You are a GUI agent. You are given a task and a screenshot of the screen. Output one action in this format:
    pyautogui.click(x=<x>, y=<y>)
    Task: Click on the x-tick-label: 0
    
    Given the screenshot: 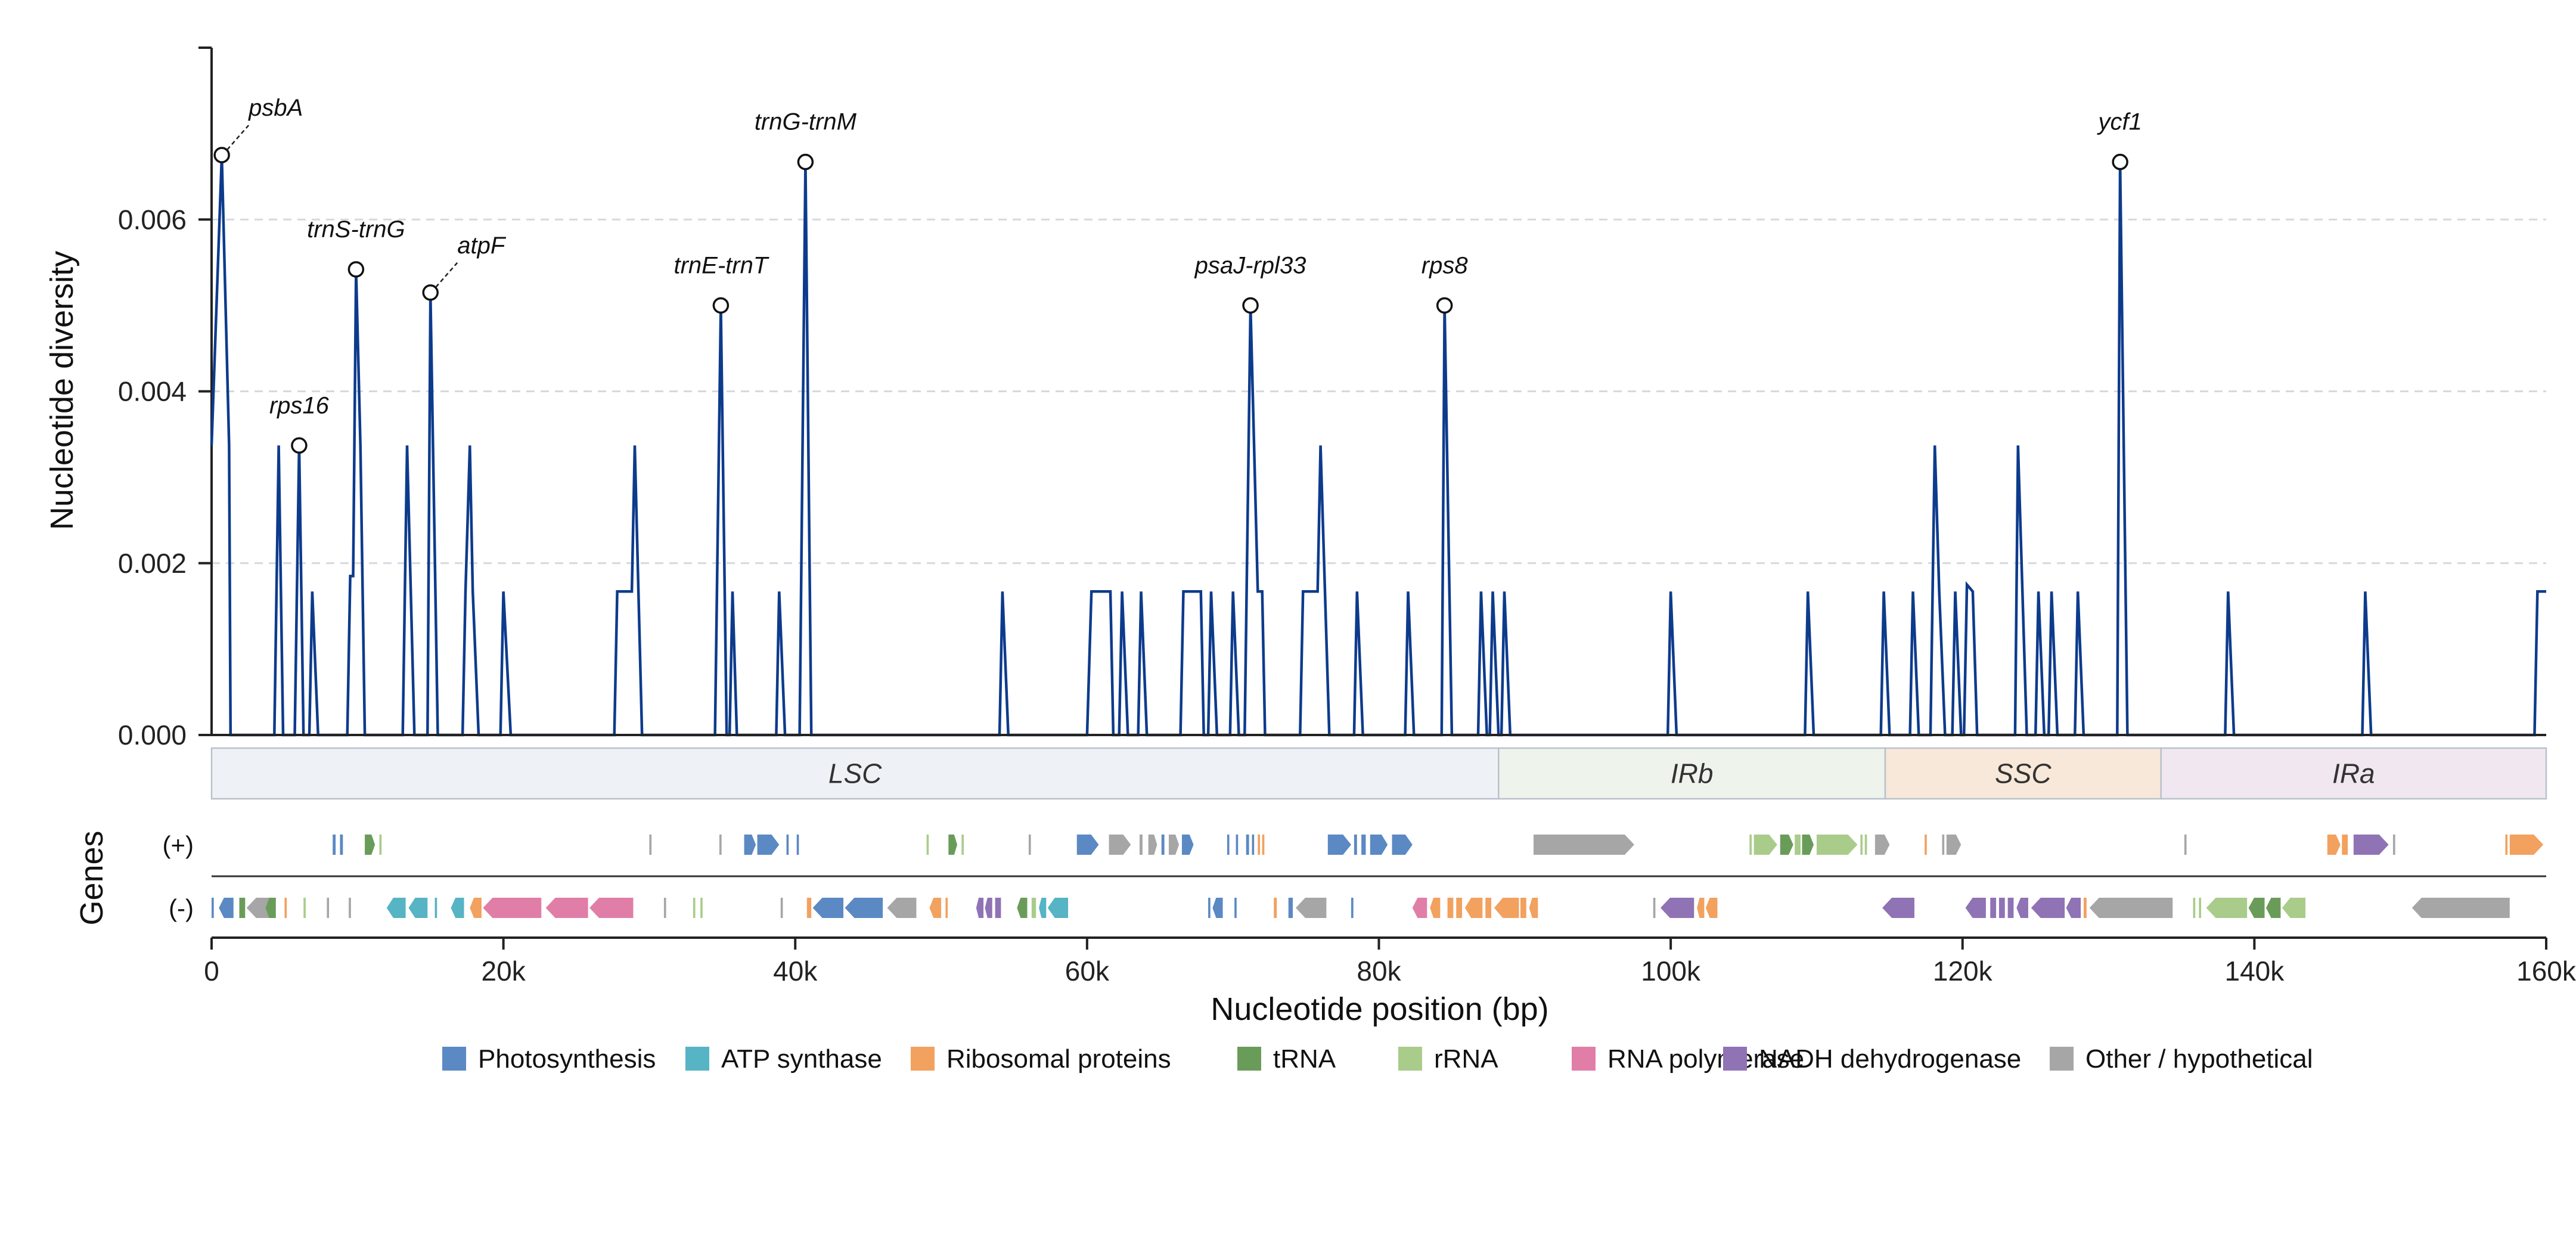 What is the action you would take?
    pyautogui.click(x=211, y=971)
    